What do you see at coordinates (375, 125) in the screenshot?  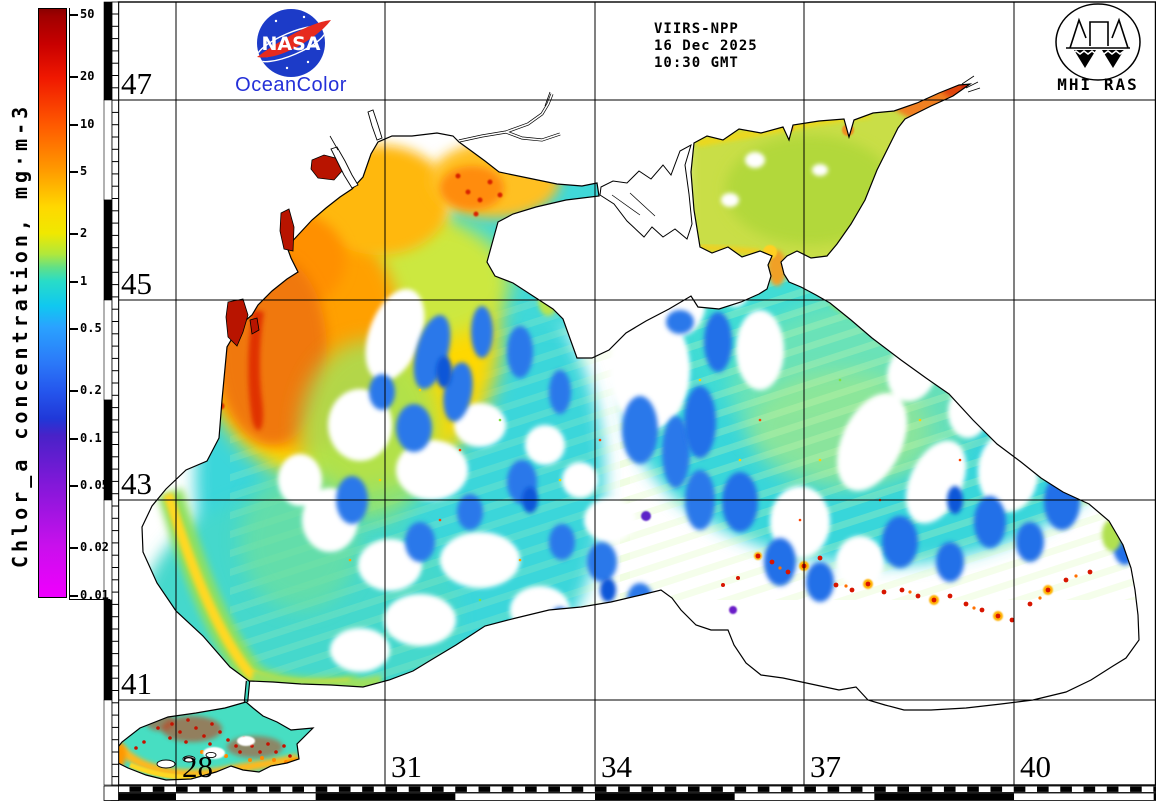 I see `odessa-limans` at bounding box center [375, 125].